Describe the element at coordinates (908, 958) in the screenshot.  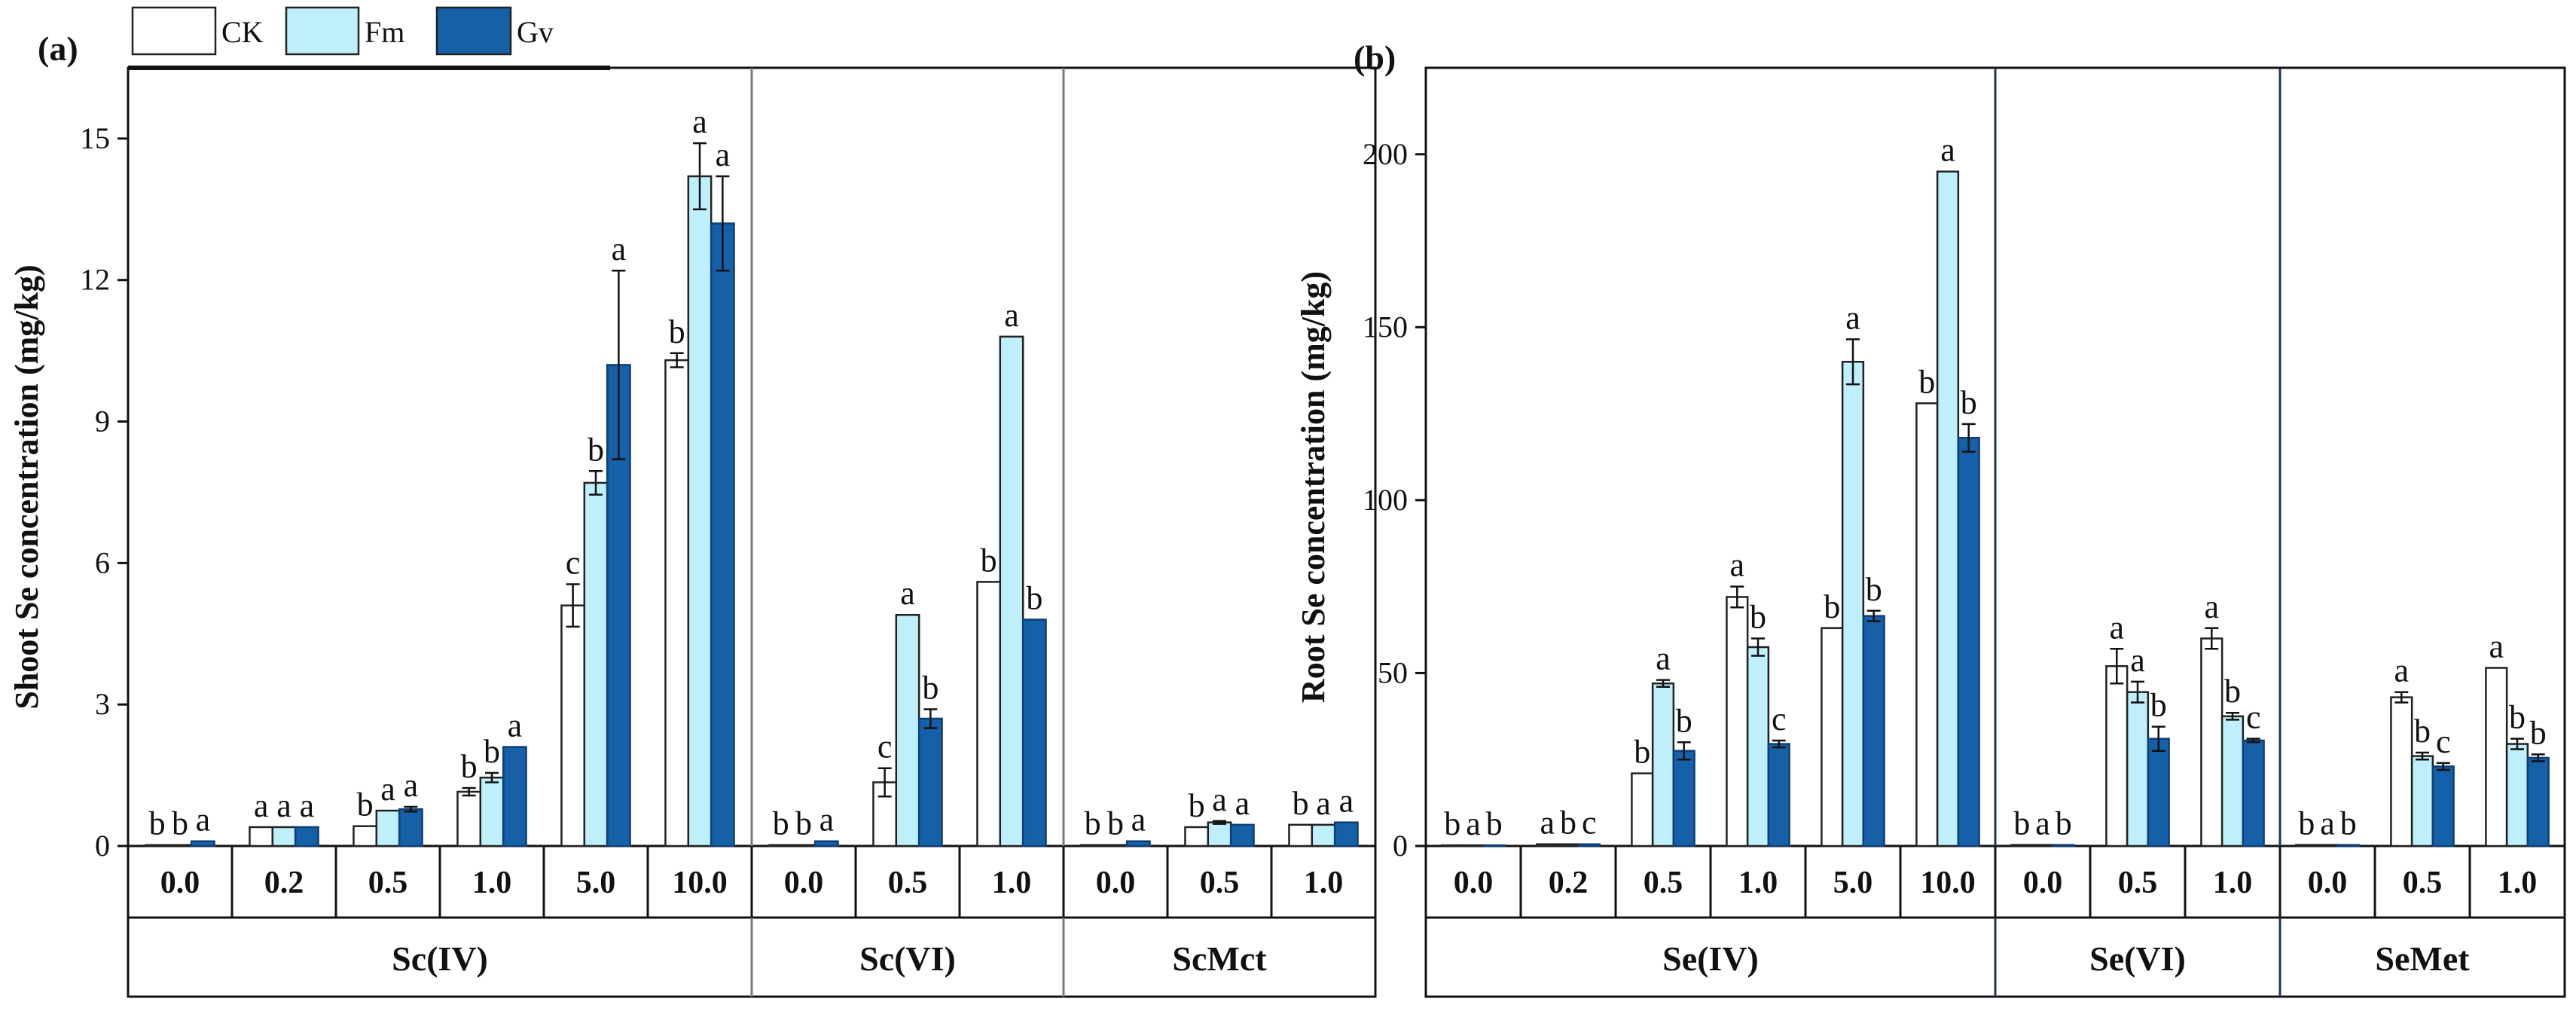
I see `group-label: Sc(VI)` at that location.